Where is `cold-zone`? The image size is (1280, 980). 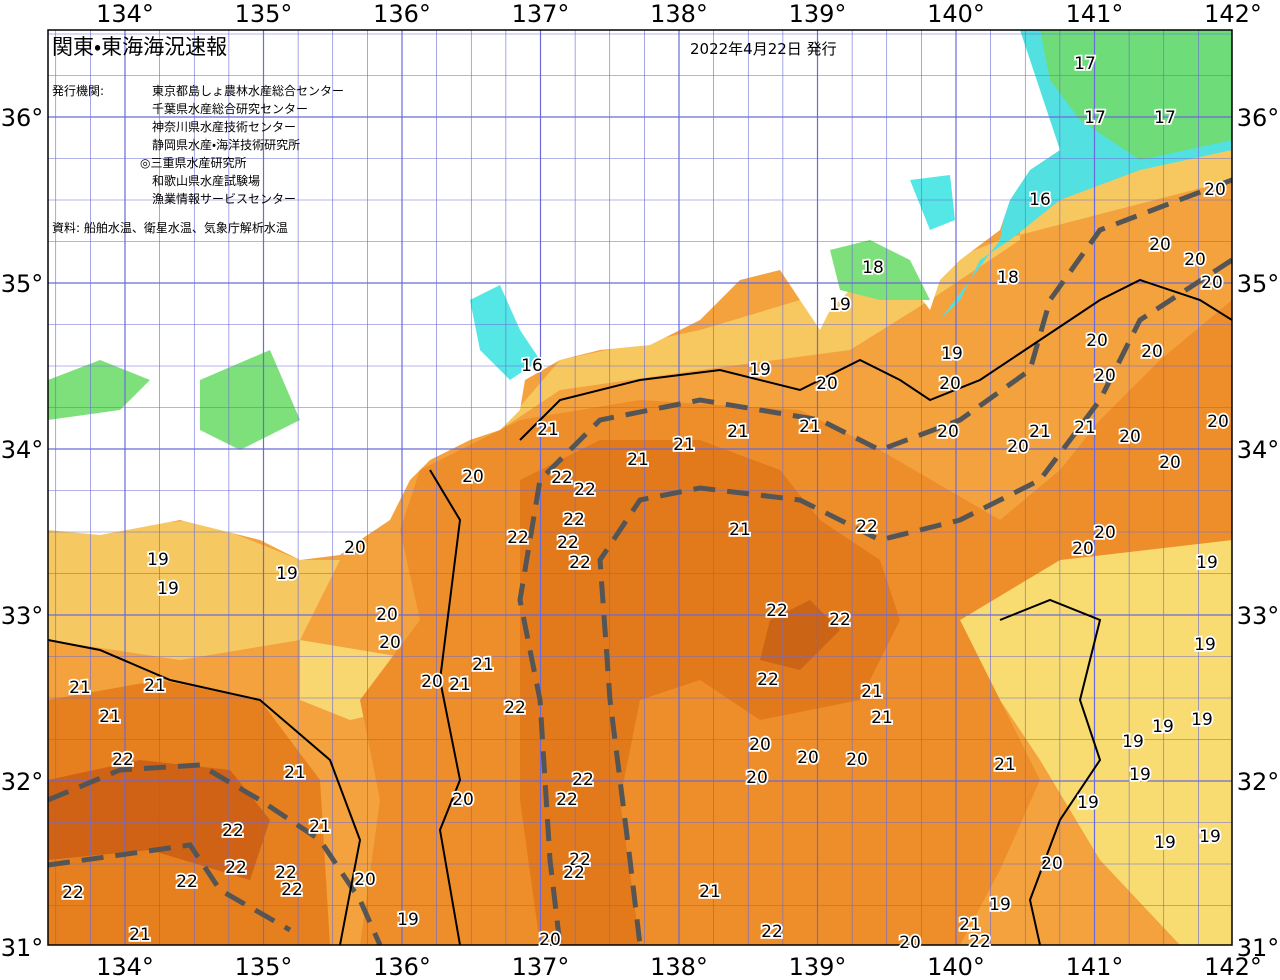 cold-zone is located at coordinates (1136, 95).